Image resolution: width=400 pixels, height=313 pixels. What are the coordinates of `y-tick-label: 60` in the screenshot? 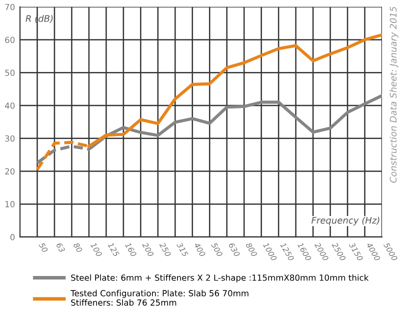 It's located at (10, 40).